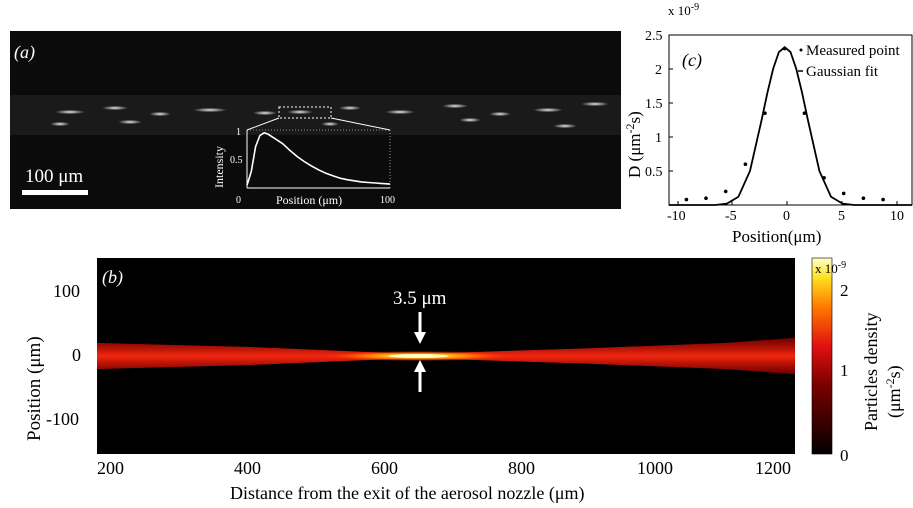 The height and width of the screenshot is (508, 913). Describe the element at coordinates (776, 236) in the screenshot. I see `panel-c-xlabel: Position(μm)` at that location.